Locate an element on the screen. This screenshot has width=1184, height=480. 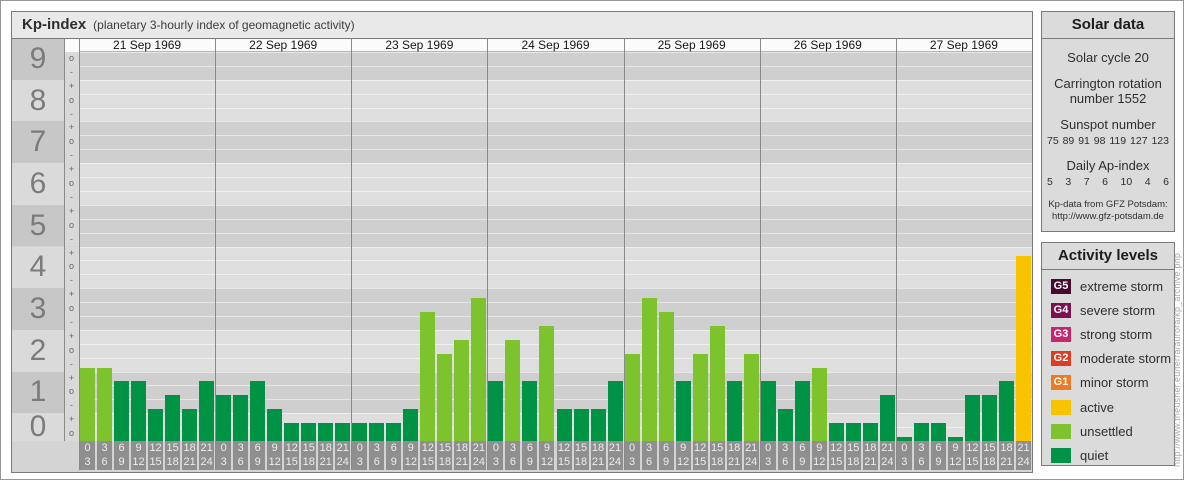
ap-index-value: 6 is located at coordinates (1105, 182).